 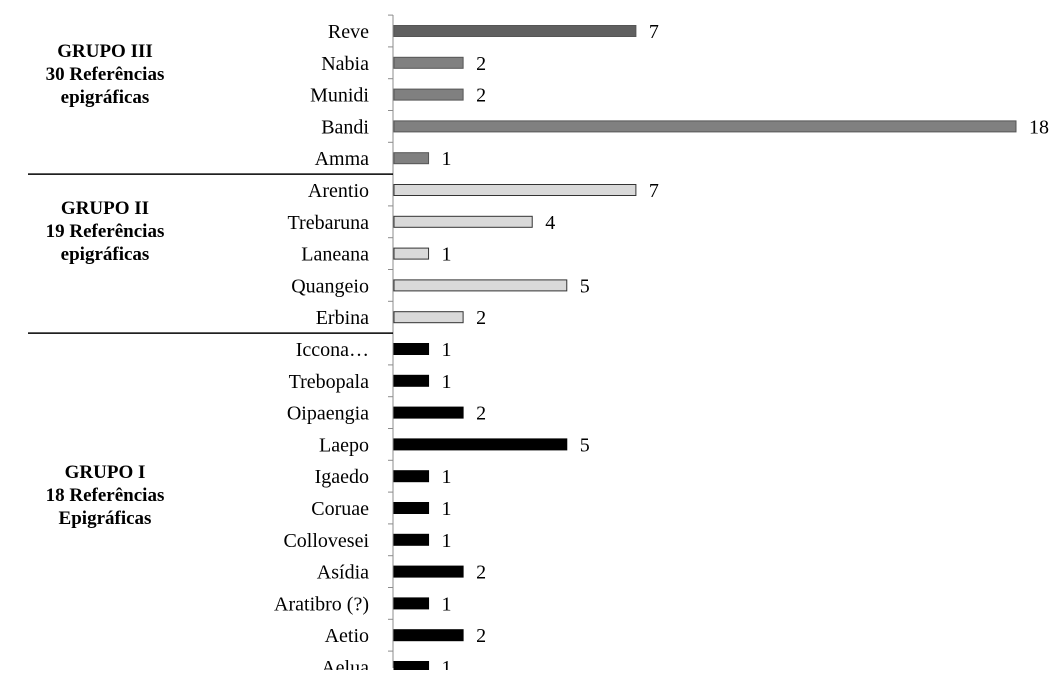 What do you see at coordinates (342, 318) in the screenshot?
I see `category-label-erbina: Erbina` at bounding box center [342, 318].